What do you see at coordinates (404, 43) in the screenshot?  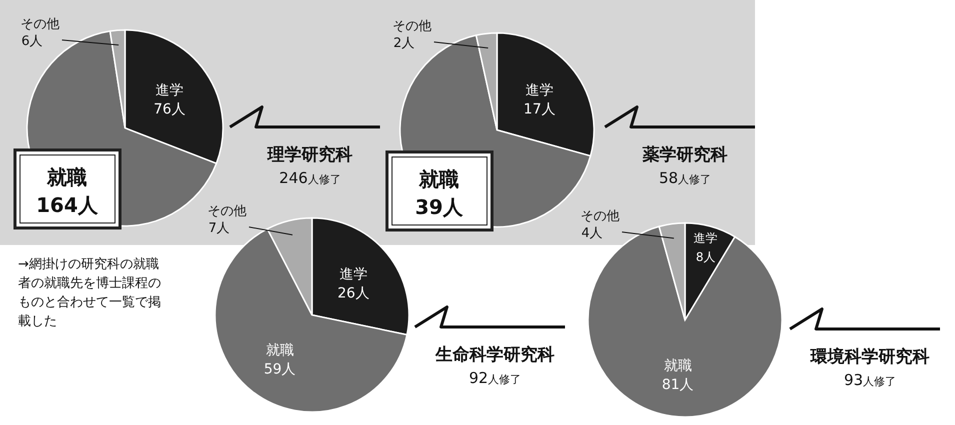 I see `data-label: 2人` at bounding box center [404, 43].